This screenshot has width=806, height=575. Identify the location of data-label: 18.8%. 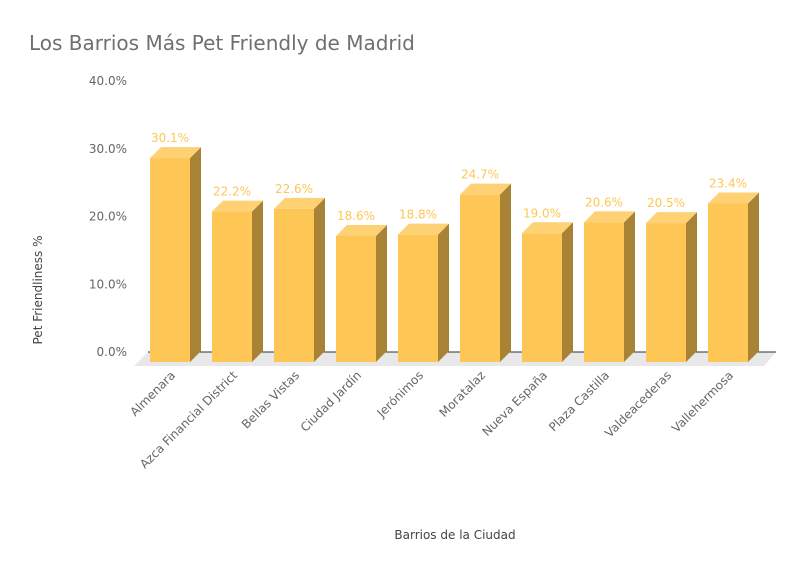
(418, 215).